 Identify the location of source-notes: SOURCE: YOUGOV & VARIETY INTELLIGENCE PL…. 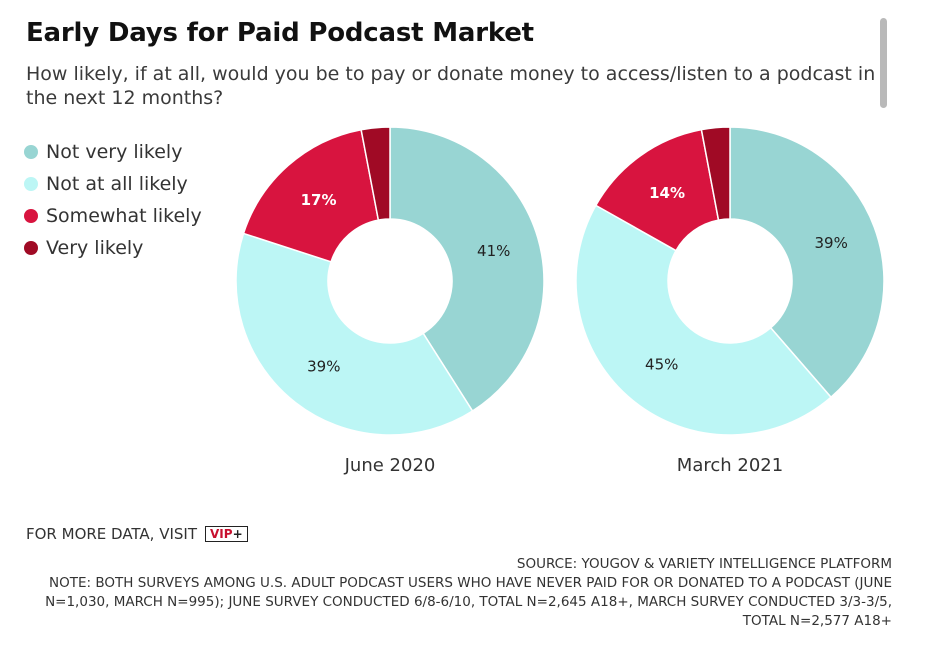
(462, 593).